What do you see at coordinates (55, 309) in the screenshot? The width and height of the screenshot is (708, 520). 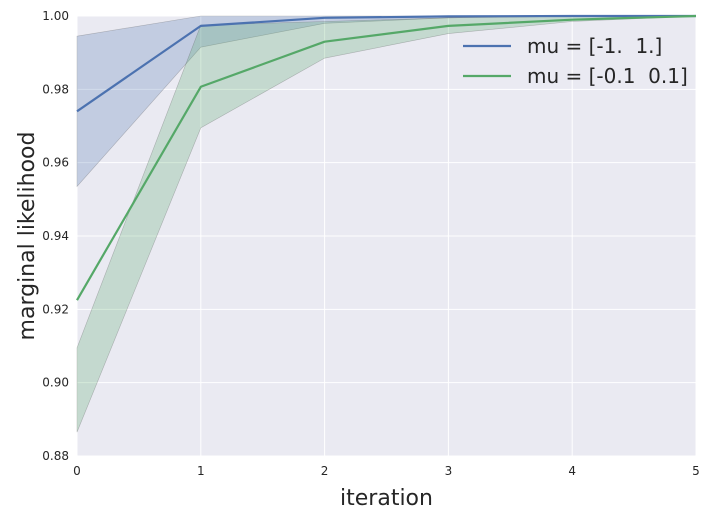 I see `y-tick-label: 0.92` at bounding box center [55, 309].